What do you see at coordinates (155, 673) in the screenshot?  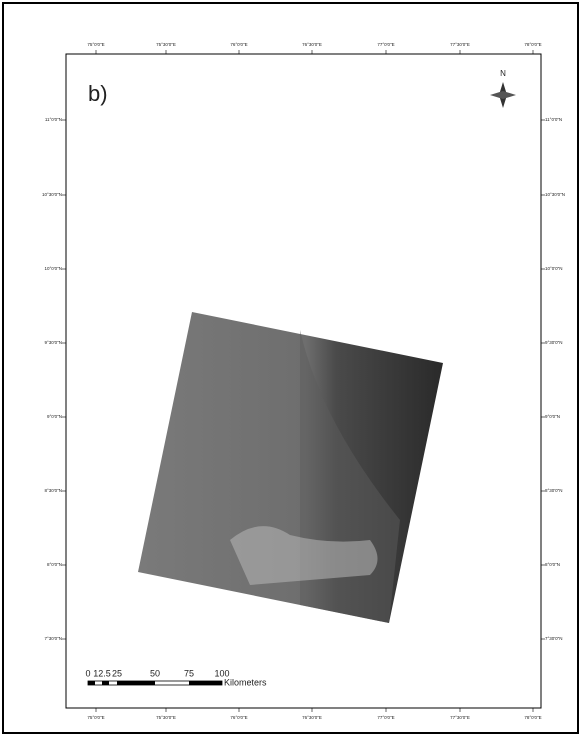 I see `scale-label: 50` at bounding box center [155, 673].